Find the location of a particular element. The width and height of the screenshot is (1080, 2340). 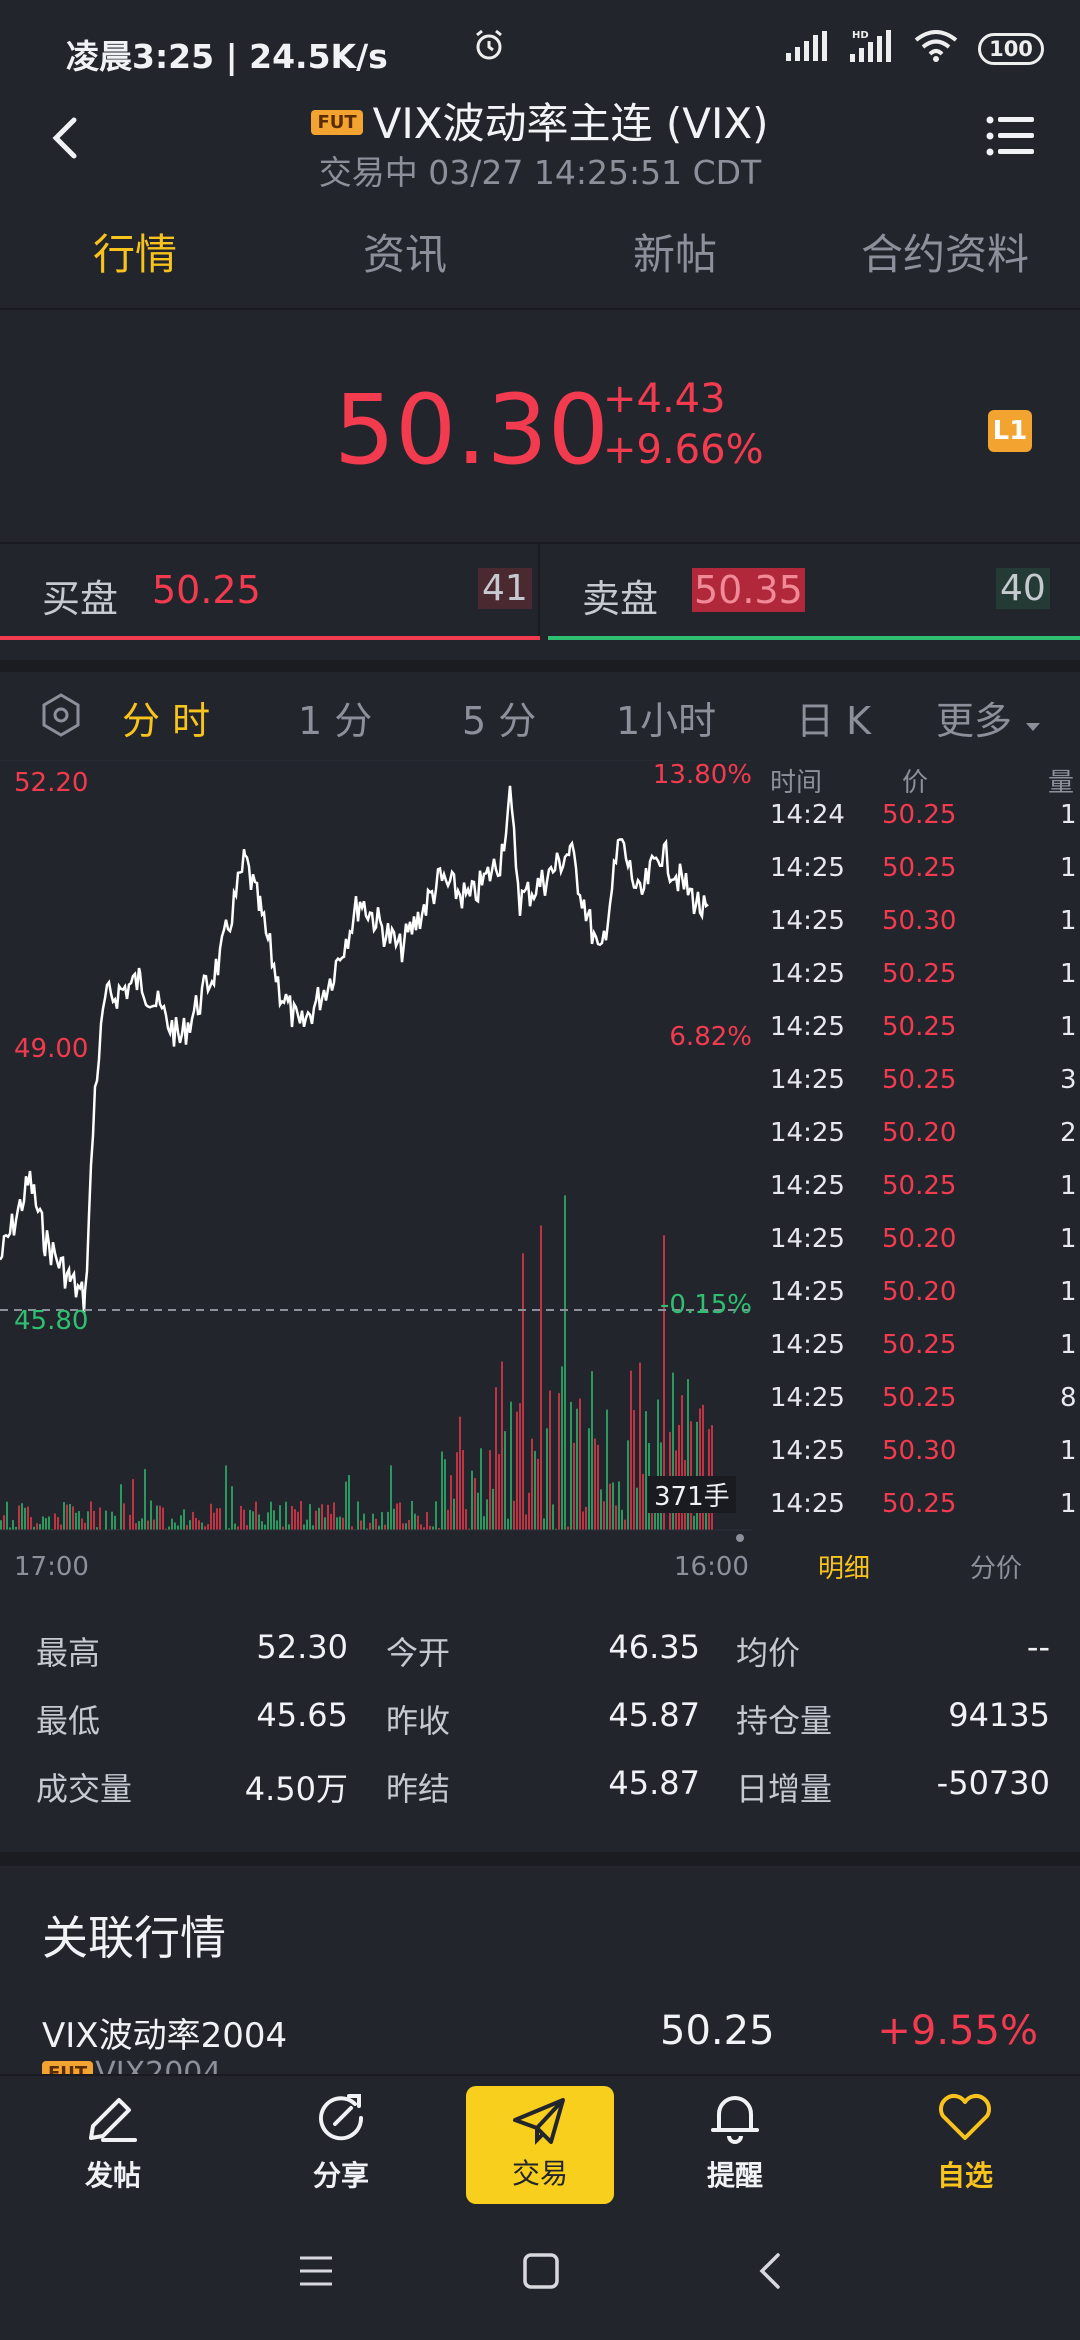

tab-contract-info: 合约资料 is located at coordinates (944, 254).